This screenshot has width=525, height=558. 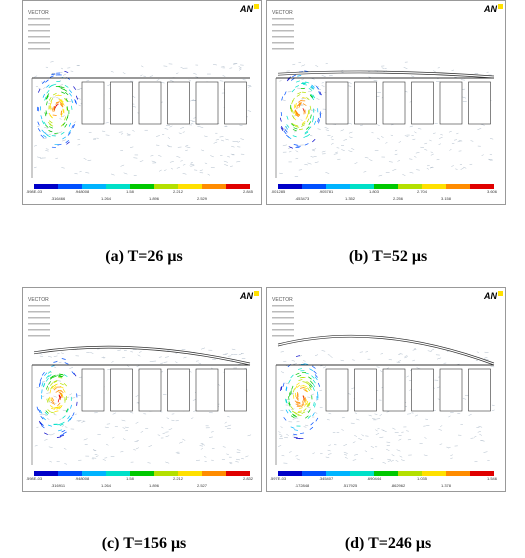 I want to click on legend-label: 2.832, so click(x=248, y=478).